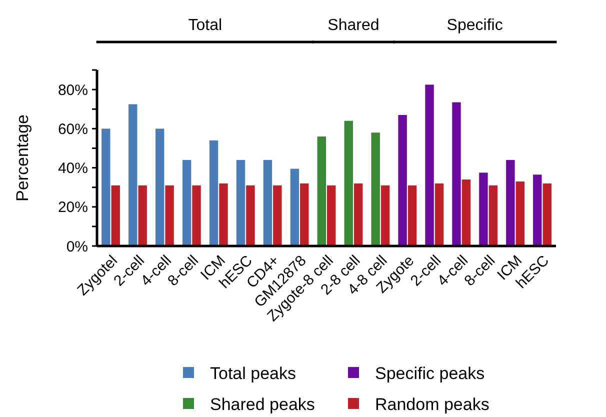 The width and height of the screenshot is (606, 417). What do you see at coordinates (430, 373) in the screenshot?
I see `legend-label: Specific peaks` at bounding box center [430, 373].